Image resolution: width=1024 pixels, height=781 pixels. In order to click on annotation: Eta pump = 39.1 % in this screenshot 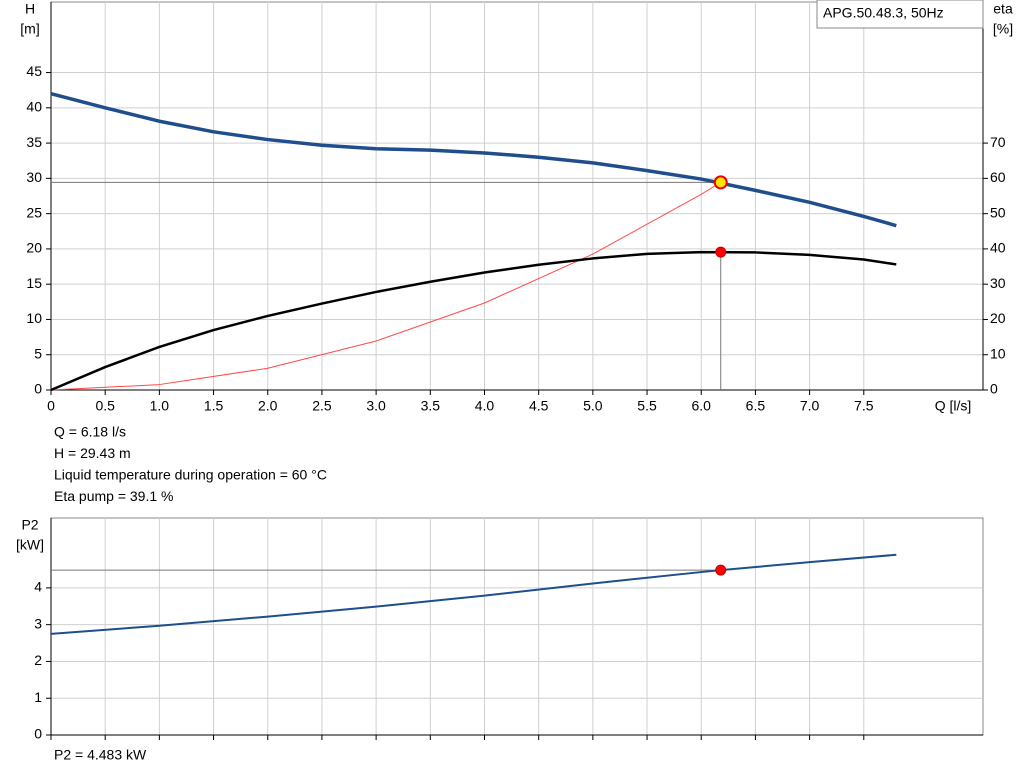, I will do `click(113, 496)`.